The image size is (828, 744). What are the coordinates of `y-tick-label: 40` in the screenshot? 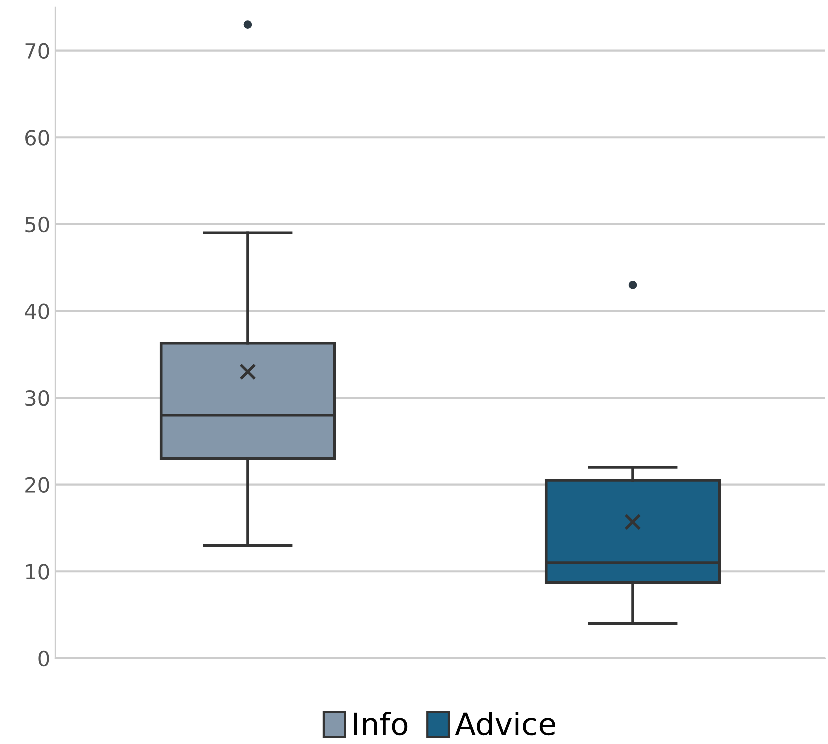 It's located at (37, 312).